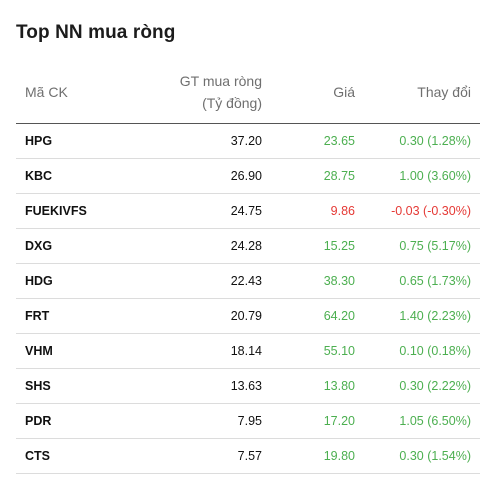 The height and width of the screenshot is (488, 496). What do you see at coordinates (38, 421) in the screenshot?
I see `stock-code: PDR` at bounding box center [38, 421].